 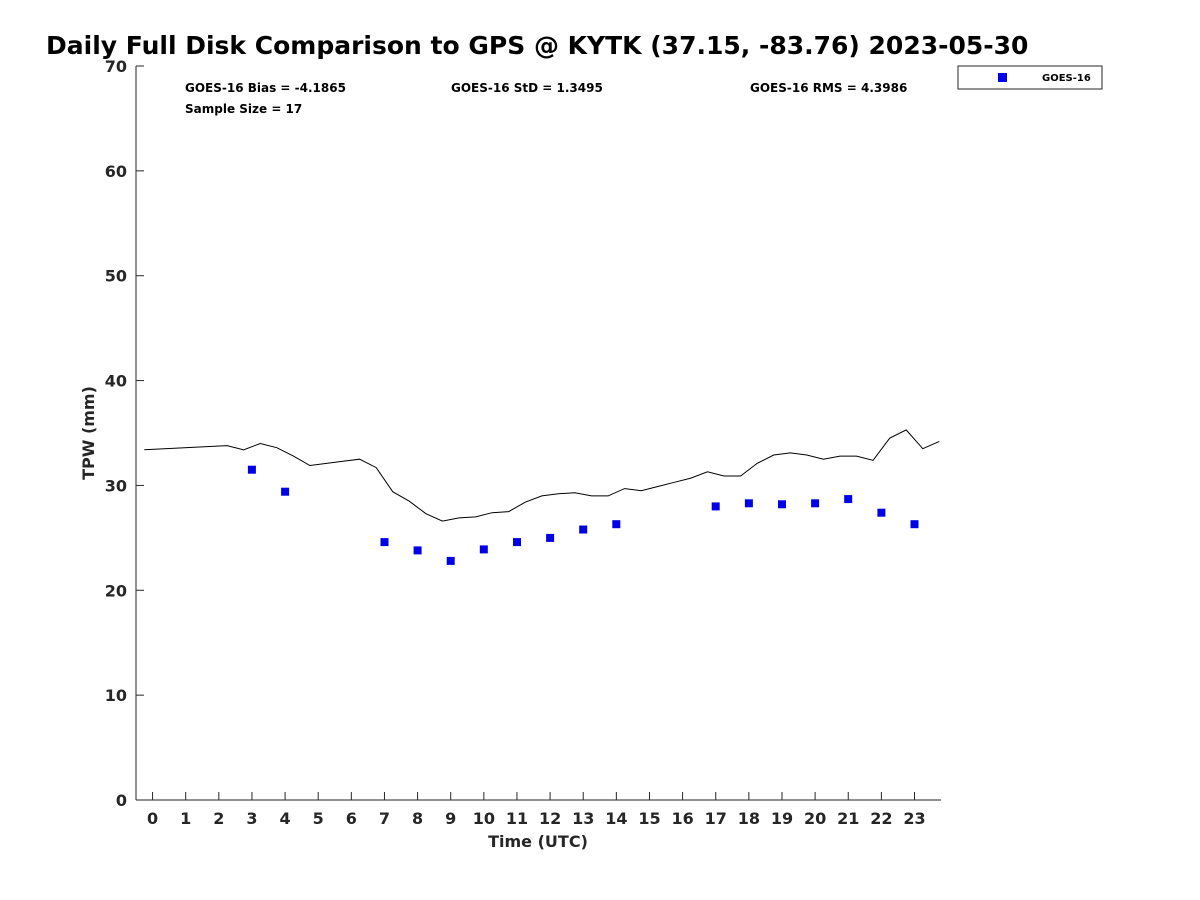 I want to click on x-tick-label: 14, so click(x=616, y=818).